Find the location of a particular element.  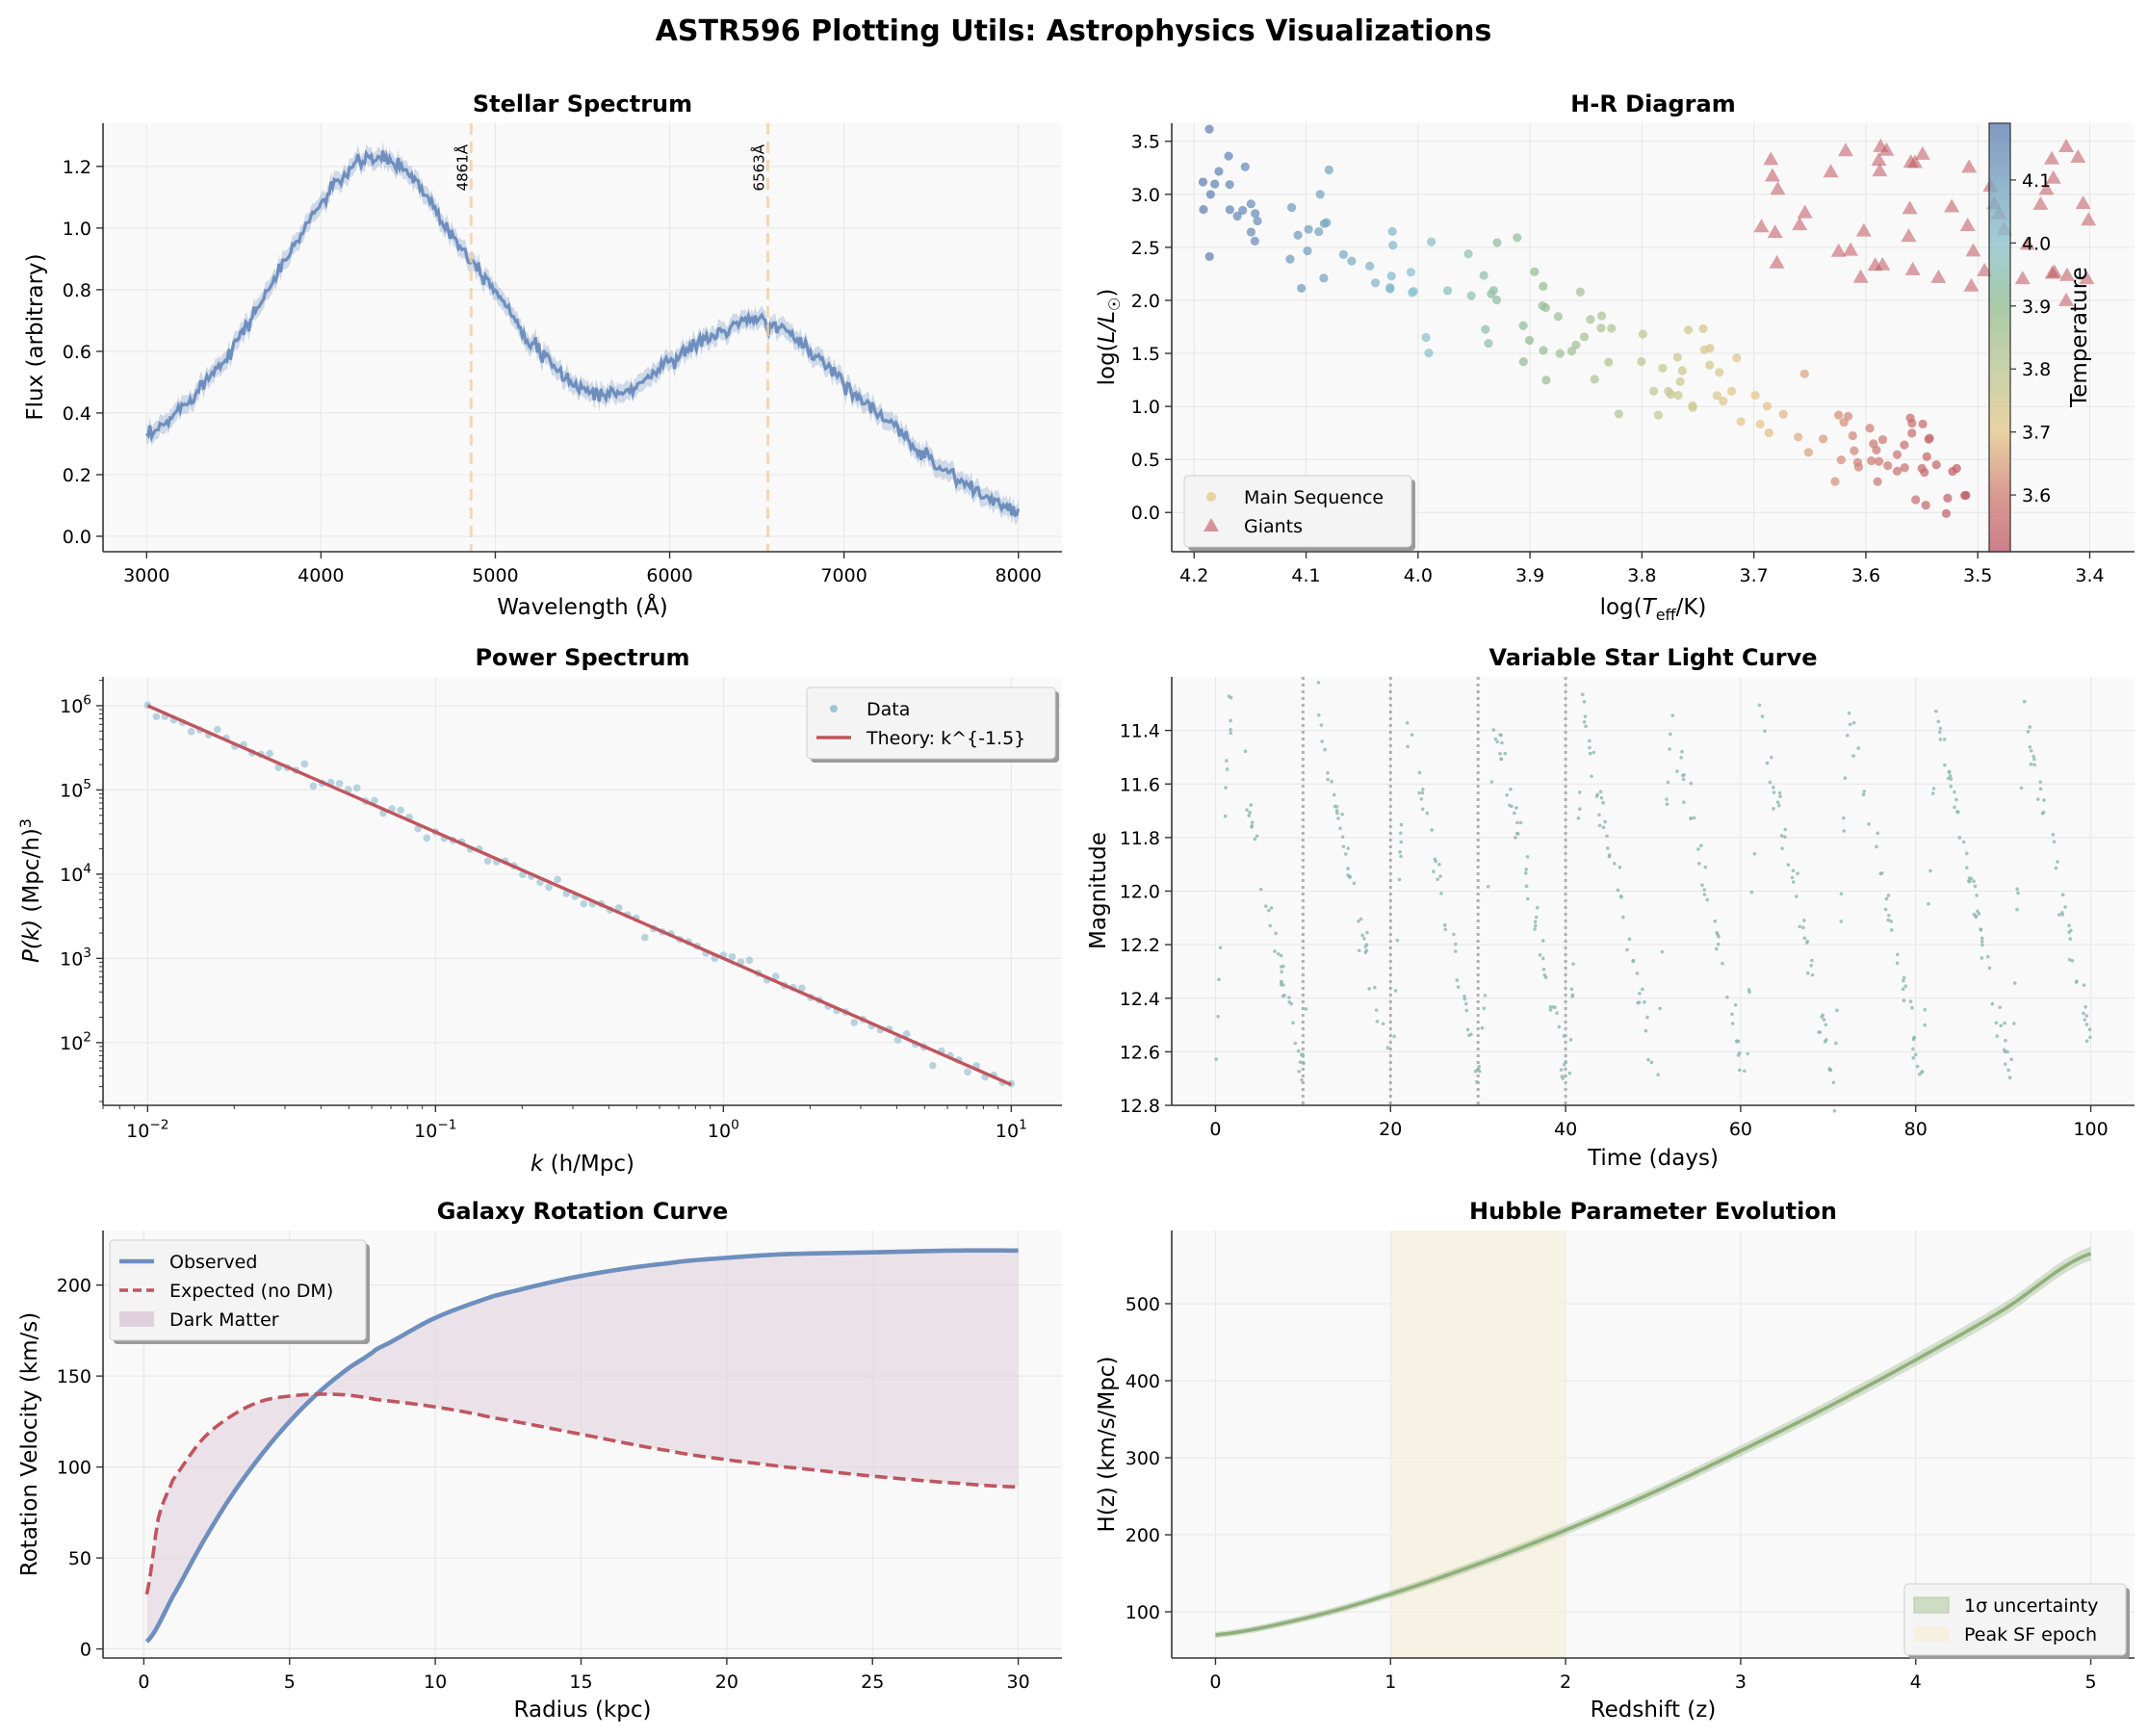

legend-label: Theory: k^{-1.5} is located at coordinates (945, 739).